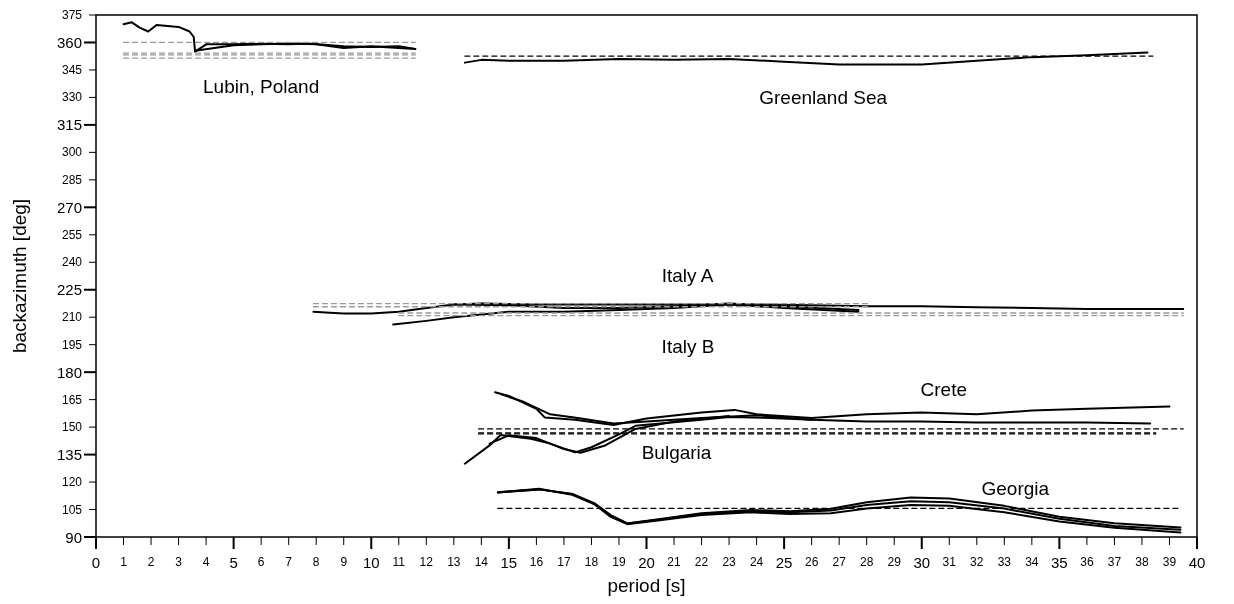 The image size is (1234, 604). I want to click on x-tick-label: 39, so click(1169, 562).